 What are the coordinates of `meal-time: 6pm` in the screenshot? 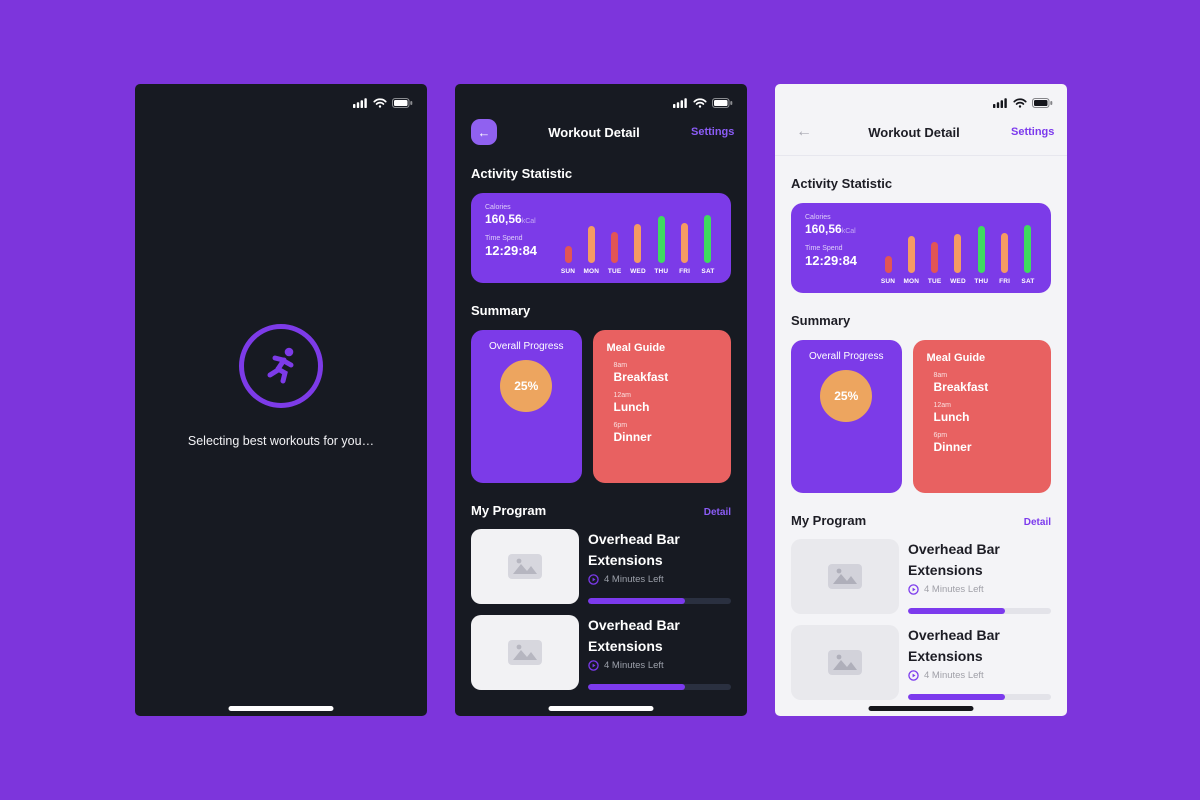 It's located at (940, 435).